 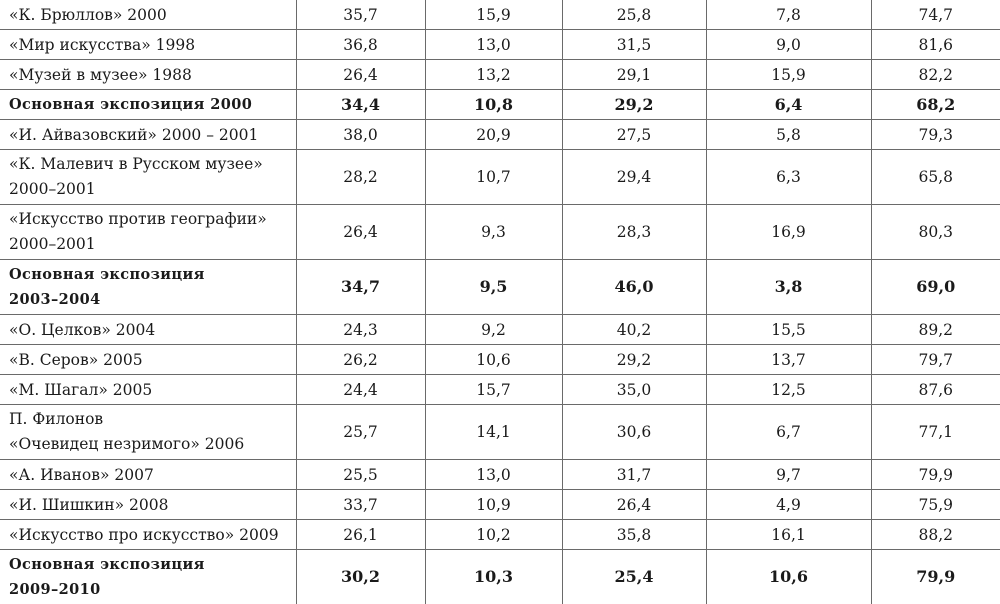 What do you see at coordinates (493, 232) in the screenshot?
I see `value-cell-col-2: 9,3` at bounding box center [493, 232].